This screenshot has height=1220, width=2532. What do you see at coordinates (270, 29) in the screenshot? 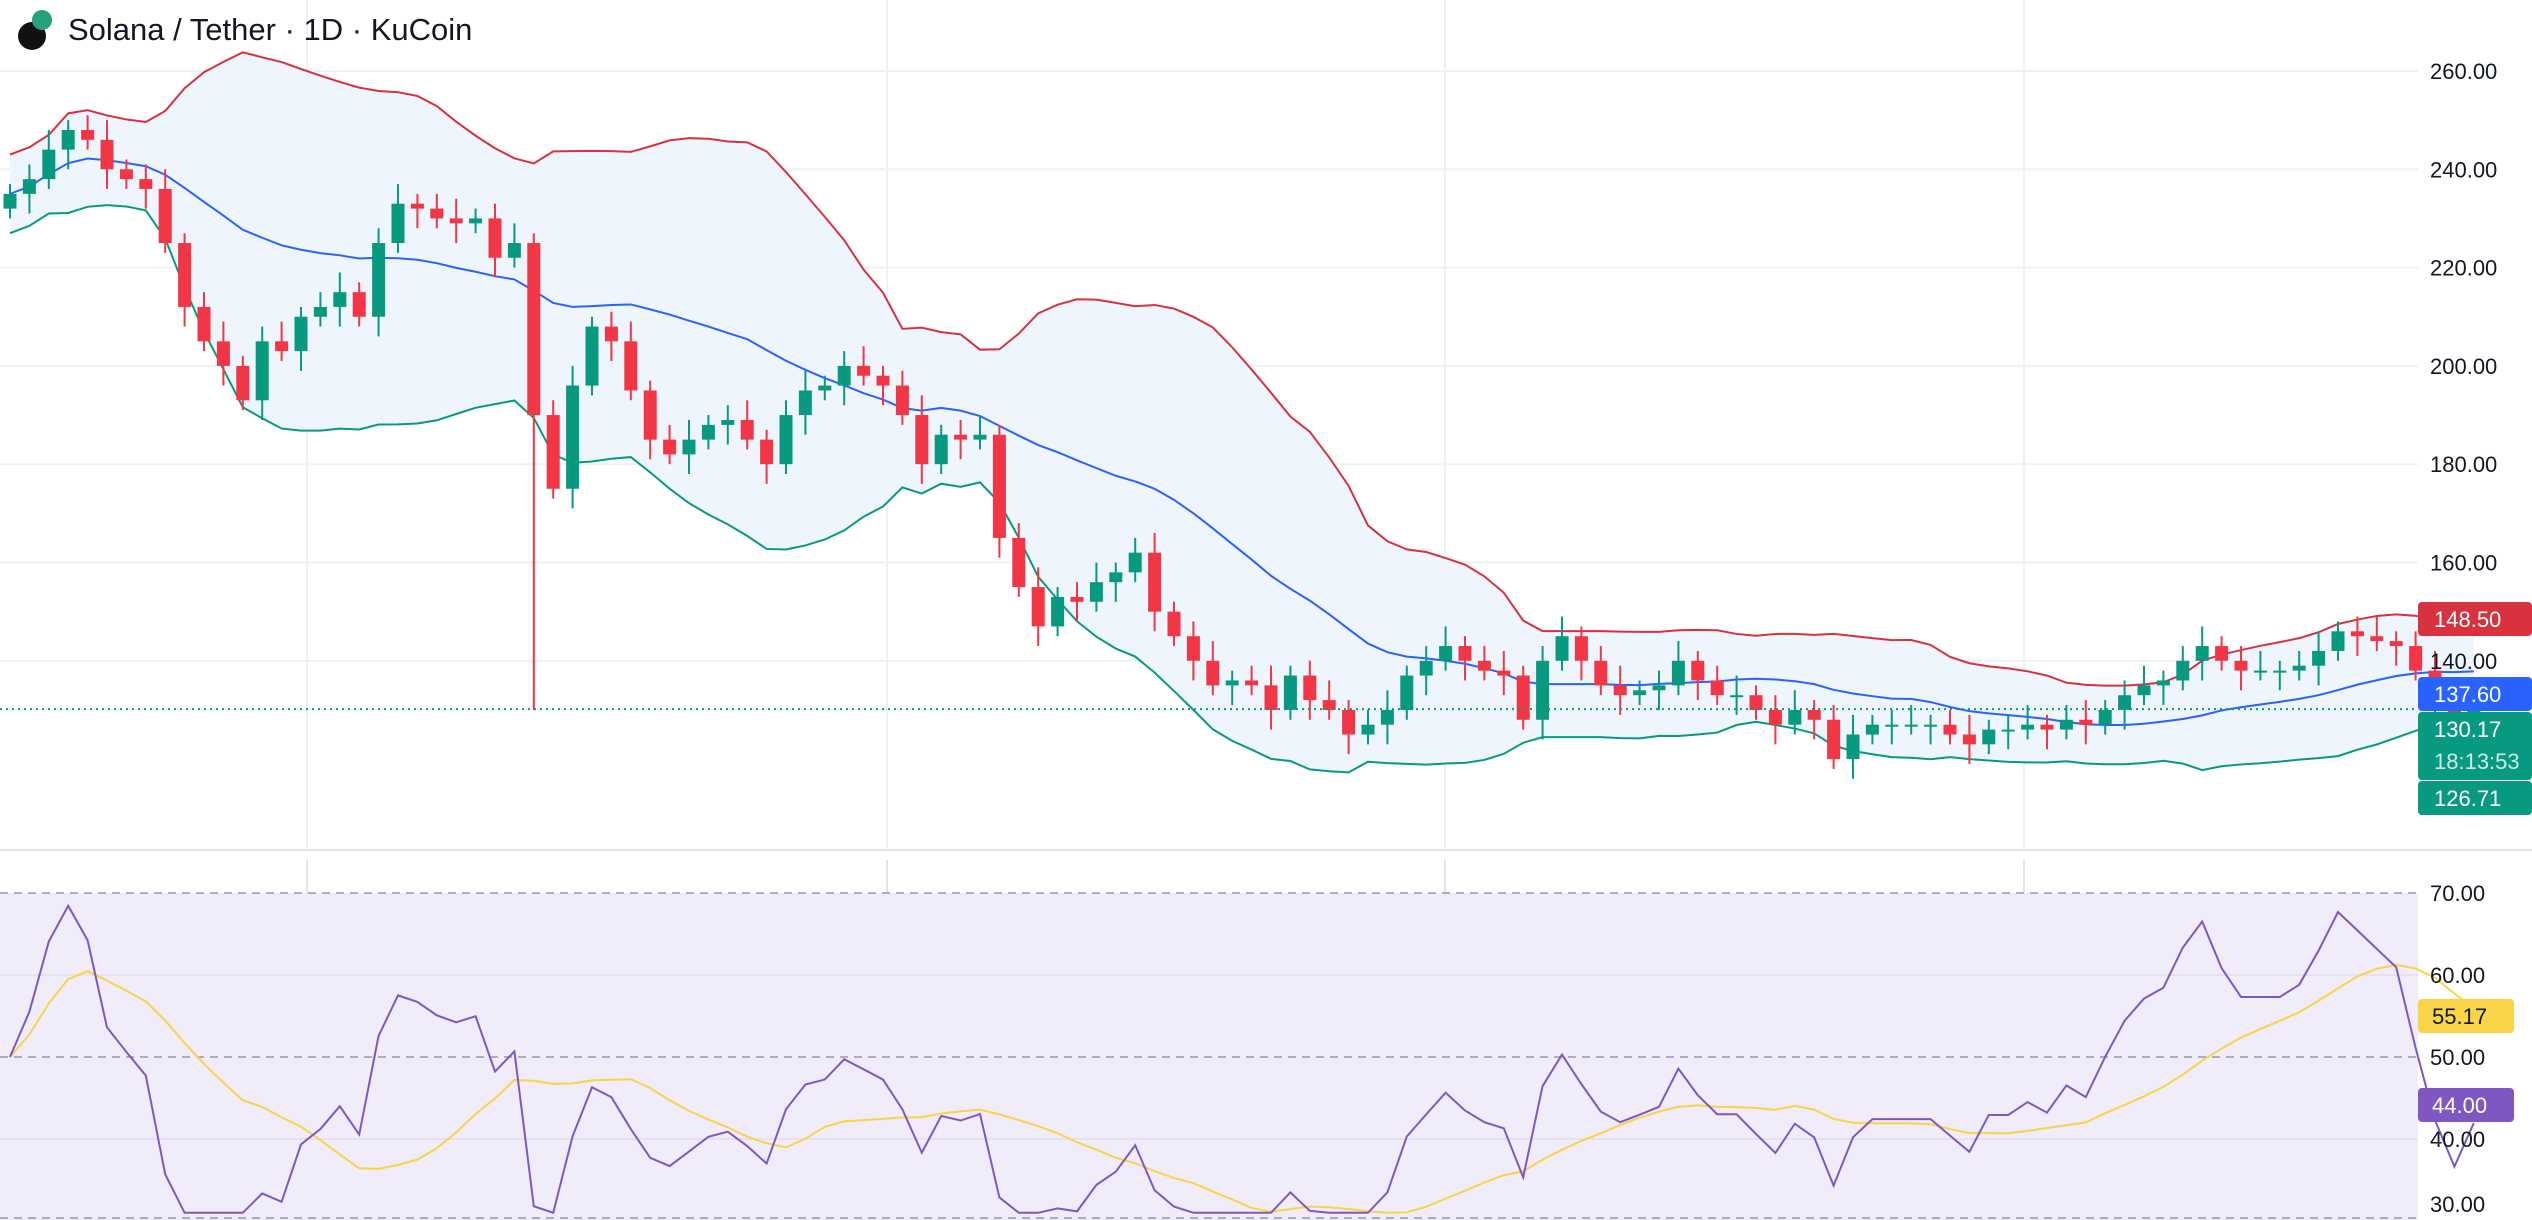
I see `symbol-title: Solana / Tether · 1D · KuCoin` at bounding box center [270, 29].